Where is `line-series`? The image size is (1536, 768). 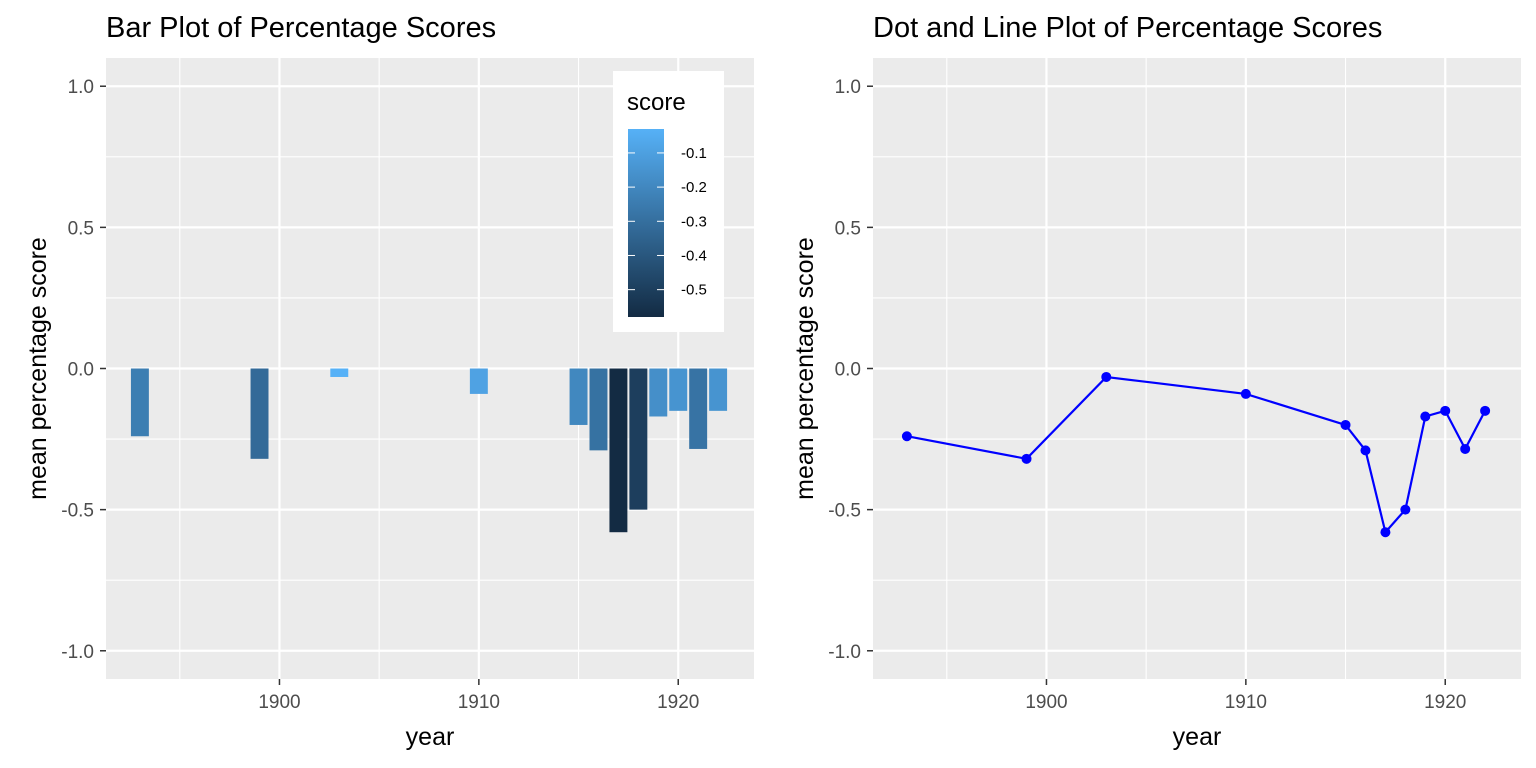
line-series is located at coordinates (1196, 454).